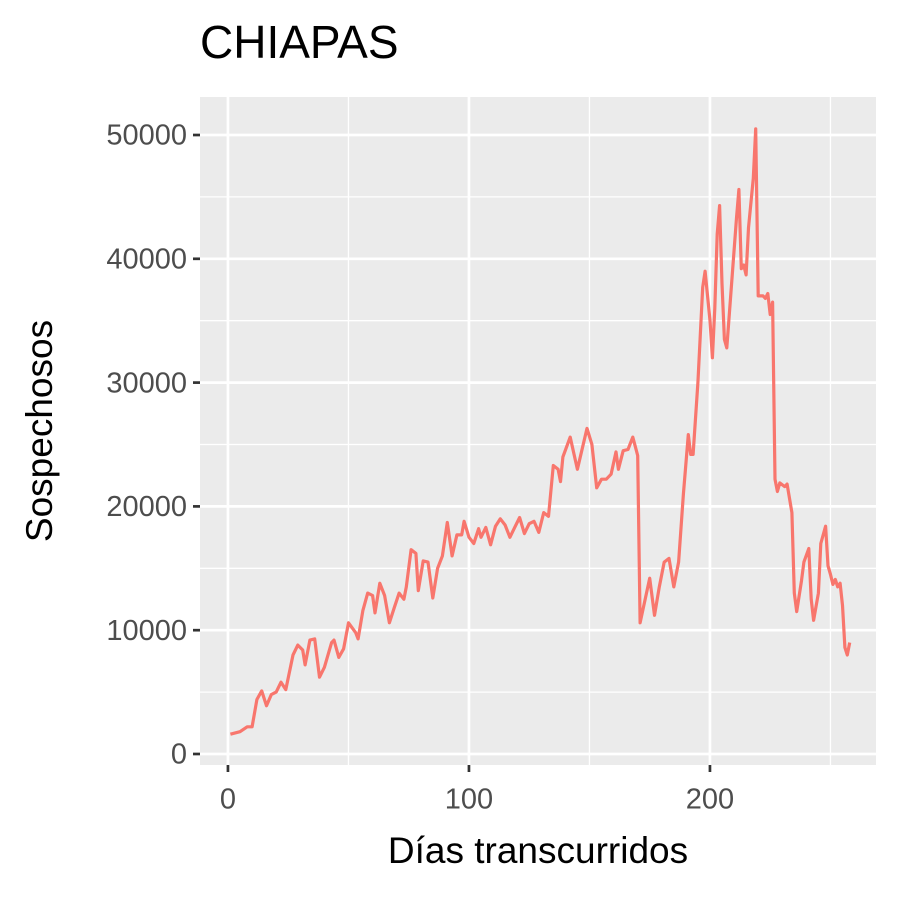  What do you see at coordinates (146, 259) in the screenshot?
I see `y-tick-label: 40000` at bounding box center [146, 259].